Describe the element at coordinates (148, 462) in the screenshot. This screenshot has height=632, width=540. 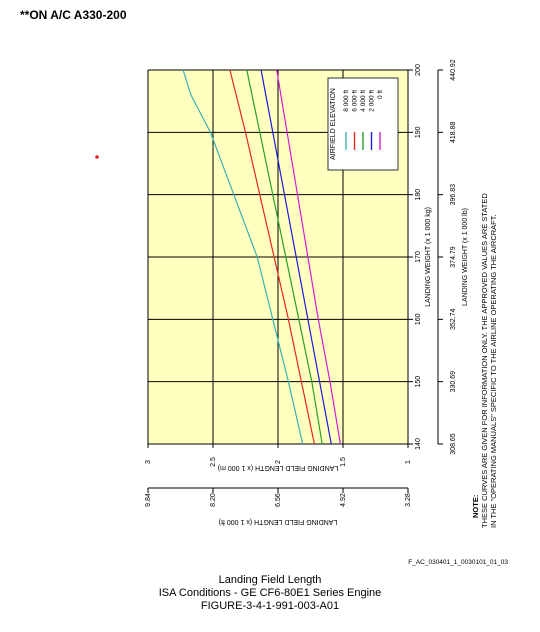
I see `y-tick-label: 3` at that location.